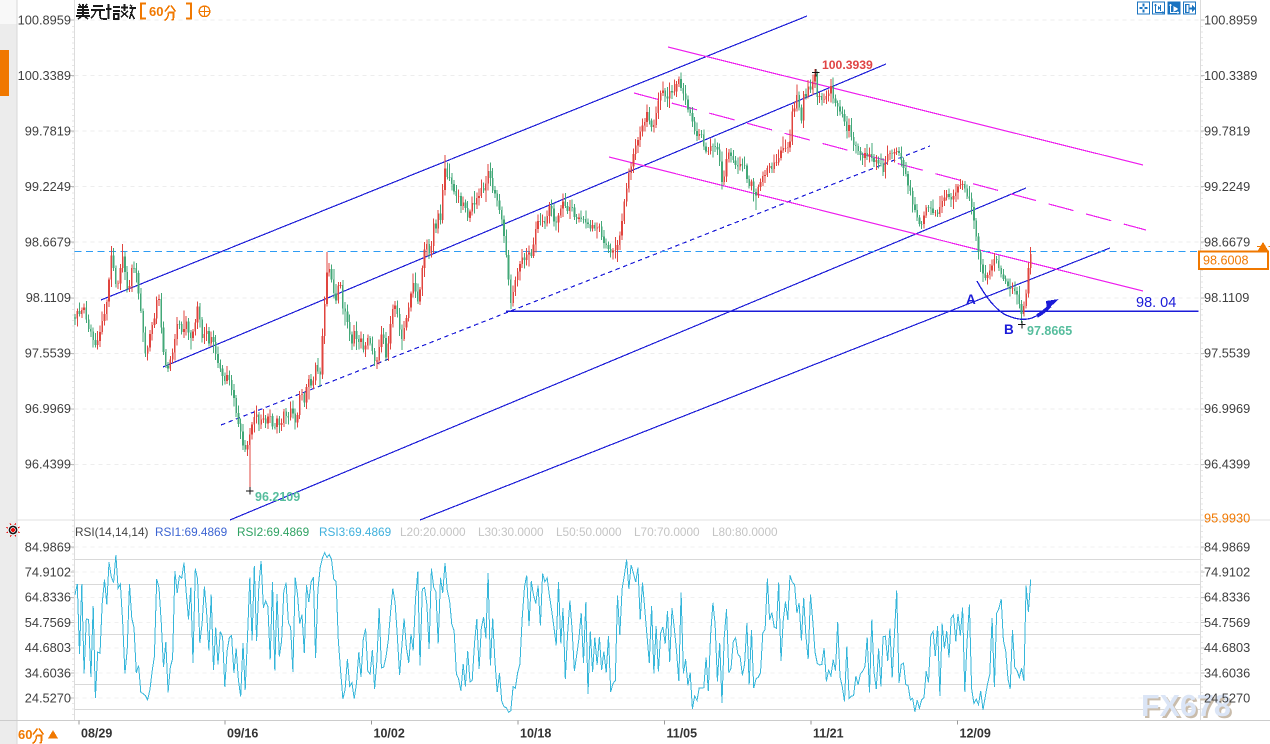  I want to click on svg-text: 96.2109, so click(277, 497).